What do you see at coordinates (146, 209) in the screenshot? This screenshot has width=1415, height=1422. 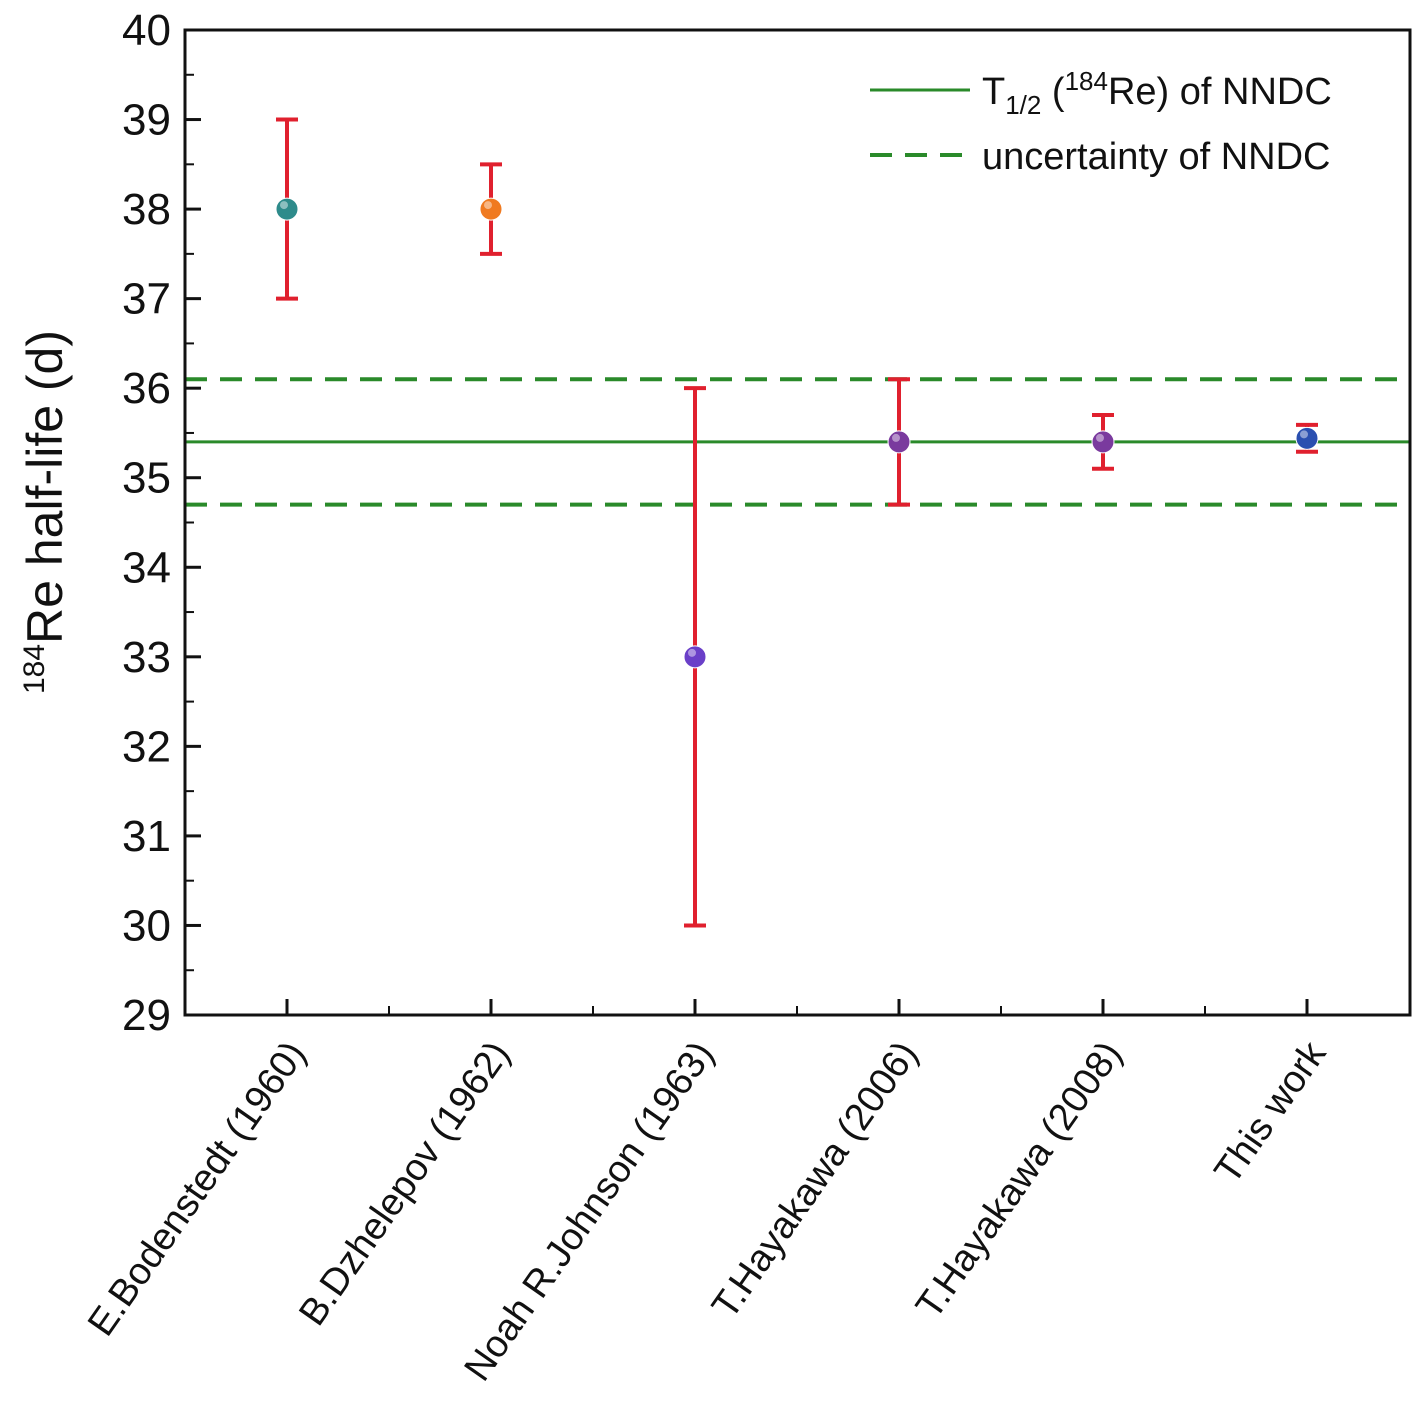 I see `y-tick-label: 38` at bounding box center [146, 209].